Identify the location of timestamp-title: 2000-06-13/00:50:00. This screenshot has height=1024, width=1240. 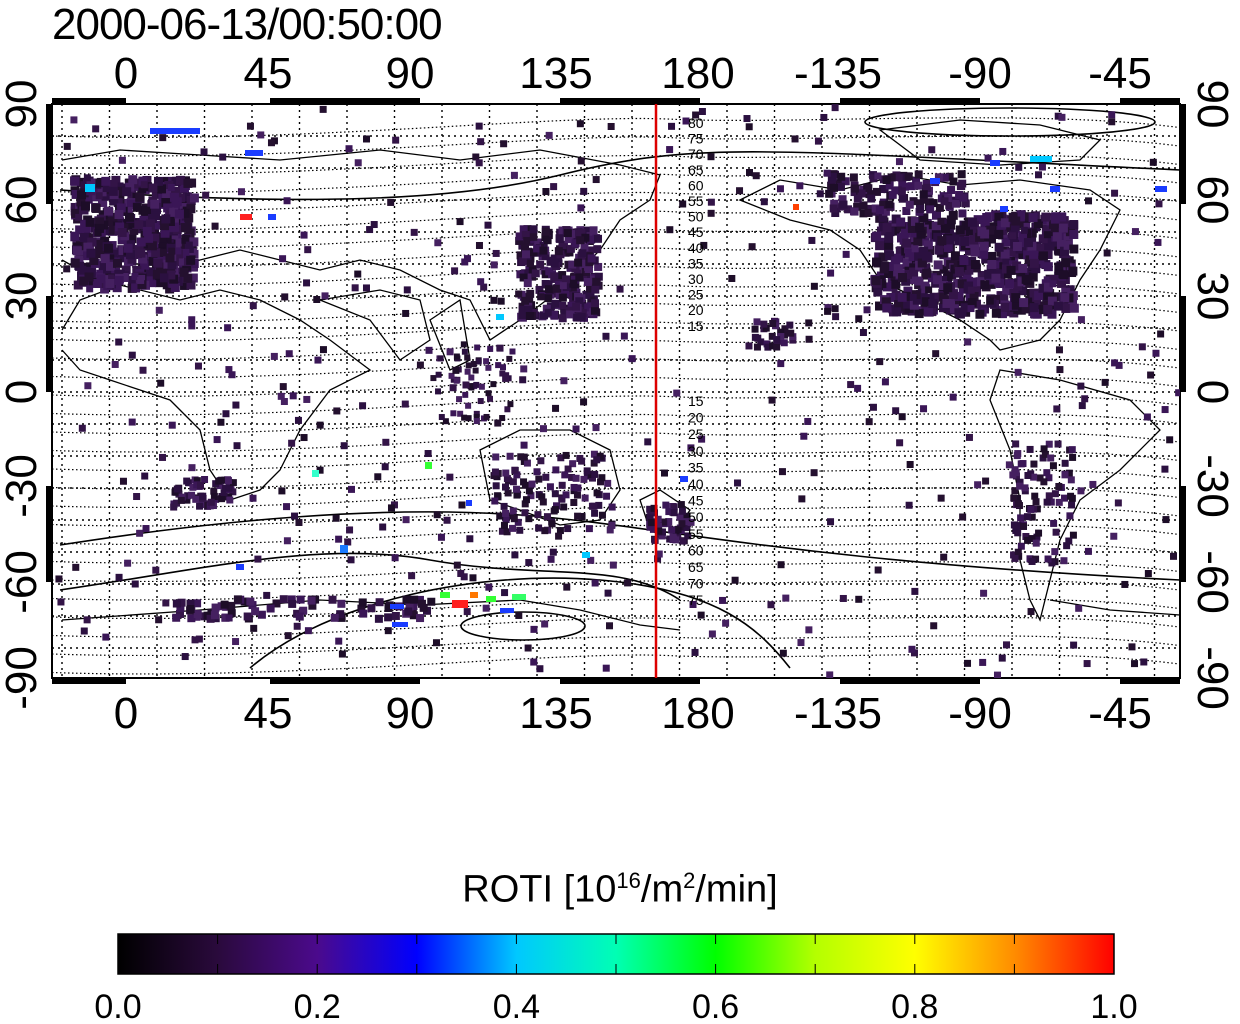
(247, 24).